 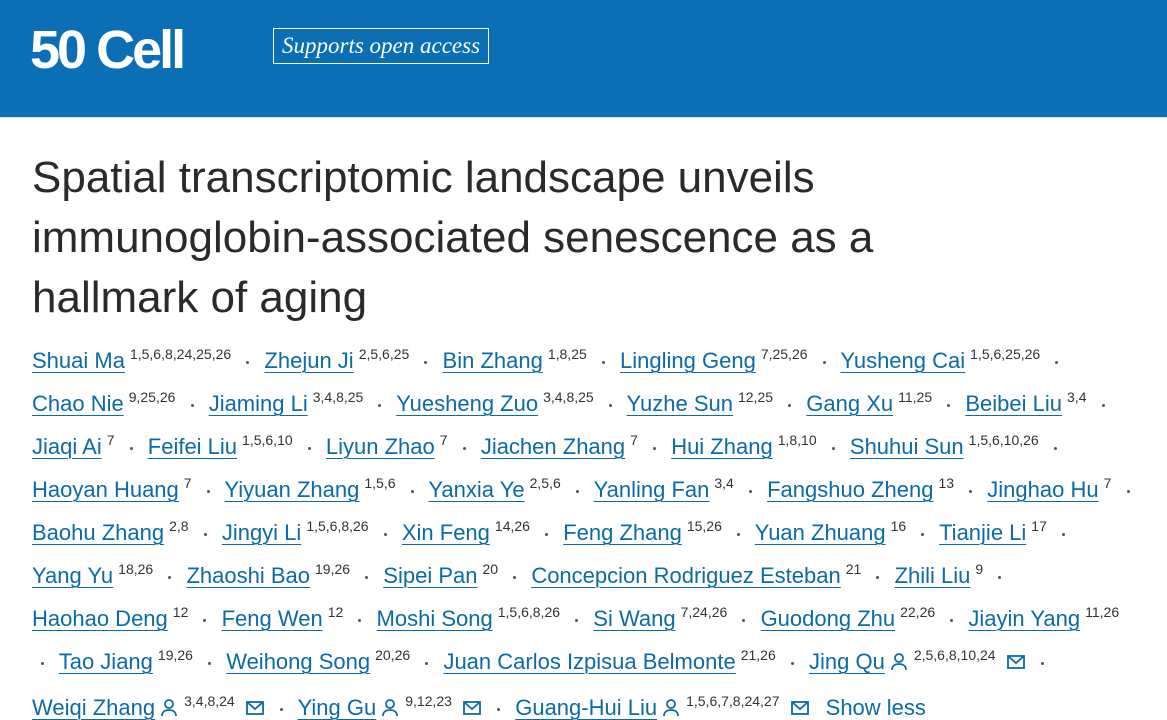 I want to click on author-name: Weihong Song, so click(x=298, y=661).